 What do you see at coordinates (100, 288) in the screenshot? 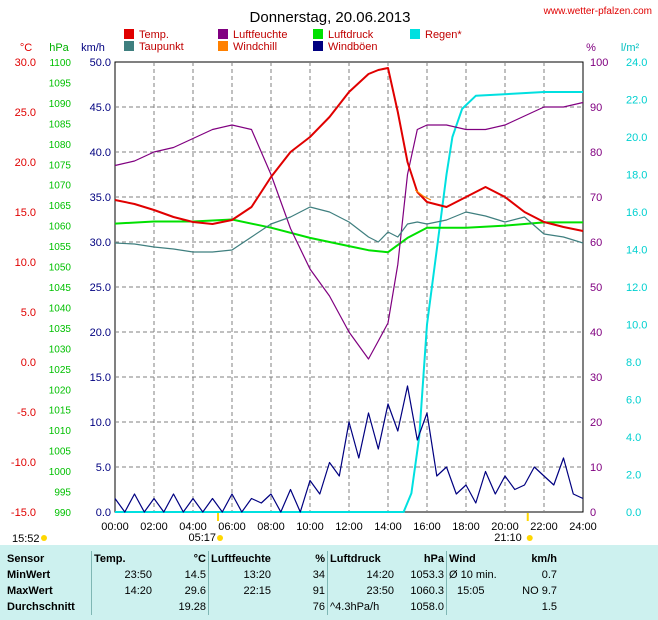
I see `wind-tick-label: 25.0` at bounding box center [100, 288].